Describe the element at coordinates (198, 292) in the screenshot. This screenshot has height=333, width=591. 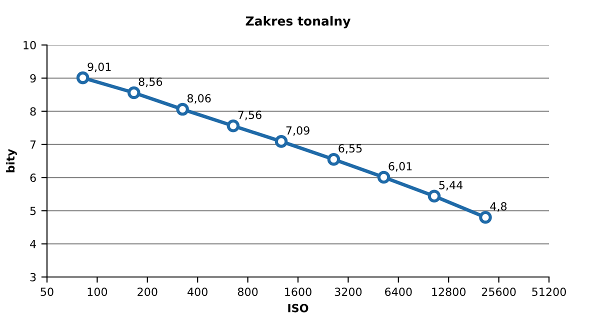
I see `x-tick-label: 400` at that location.